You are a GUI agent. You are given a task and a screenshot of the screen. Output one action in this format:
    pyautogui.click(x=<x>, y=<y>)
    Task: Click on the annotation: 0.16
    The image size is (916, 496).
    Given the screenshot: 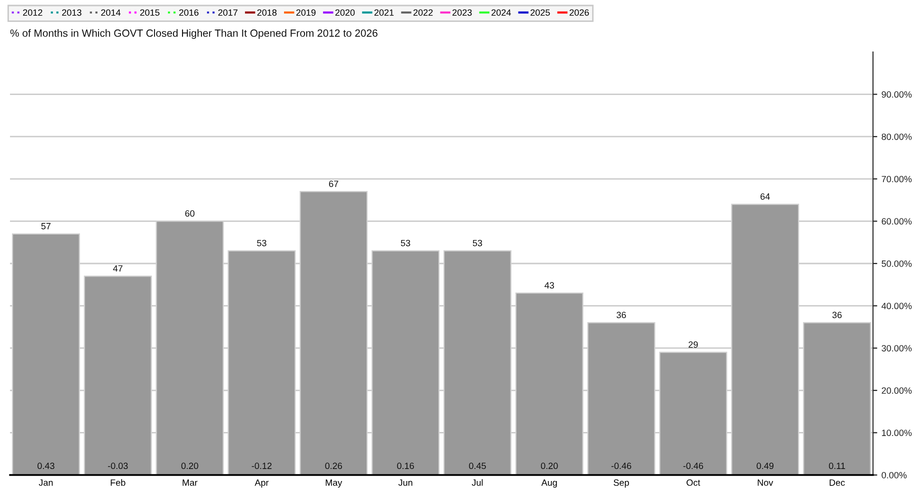 What is the action you would take?
    pyautogui.click(x=405, y=466)
    